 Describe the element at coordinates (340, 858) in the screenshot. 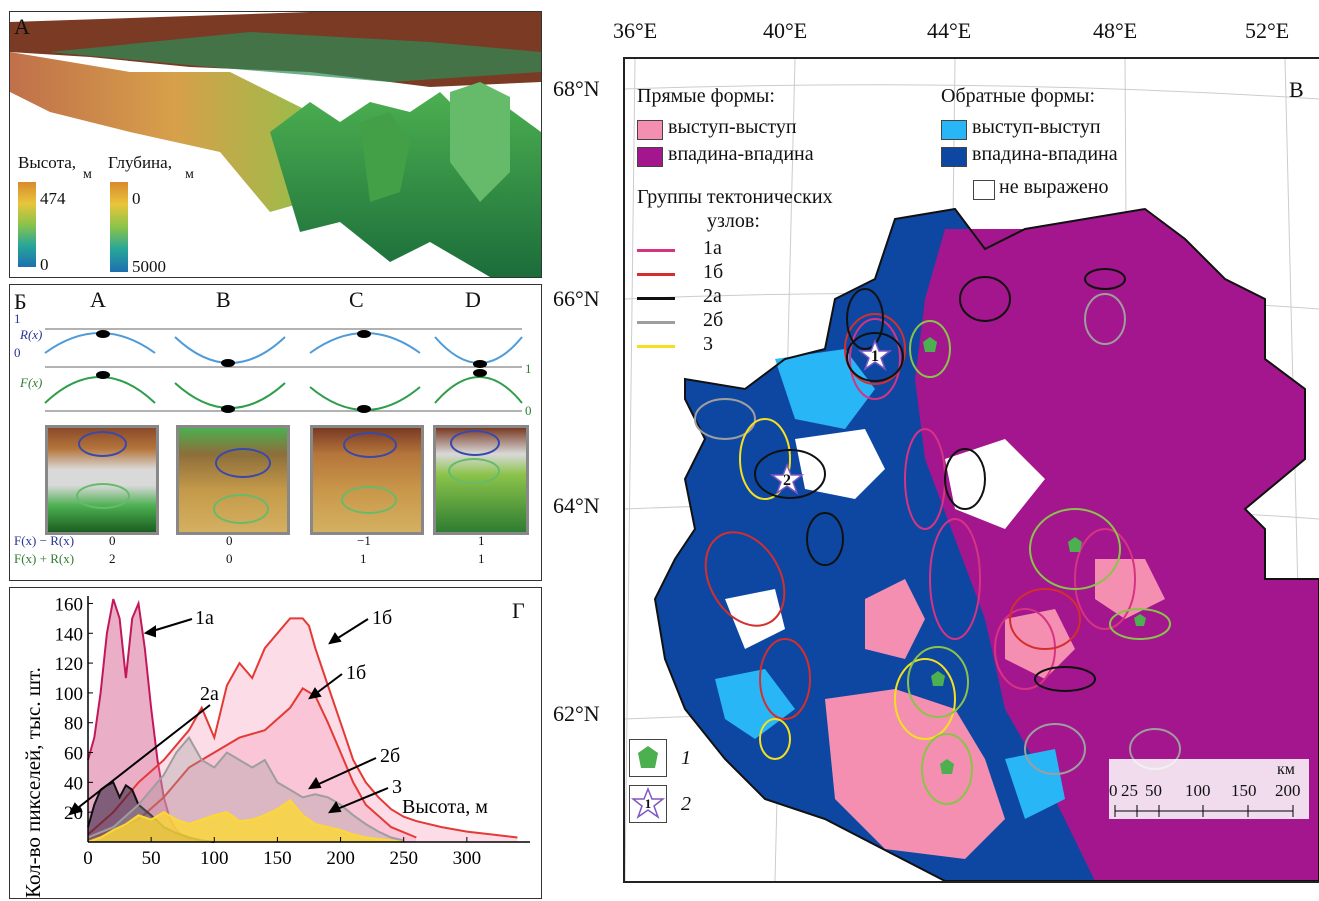

I see `x-tick-label: 200` at that location.